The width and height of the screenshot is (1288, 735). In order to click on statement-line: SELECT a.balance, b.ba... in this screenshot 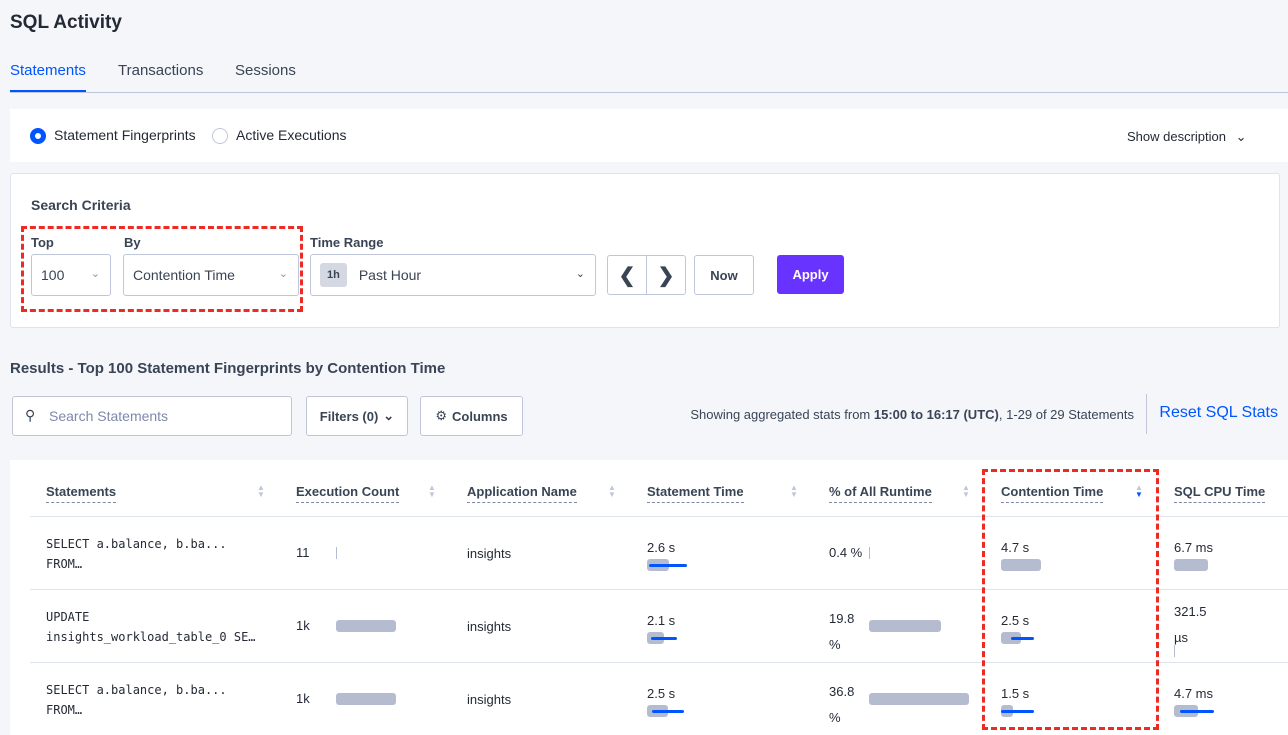, I will do `click(136, 690)`.